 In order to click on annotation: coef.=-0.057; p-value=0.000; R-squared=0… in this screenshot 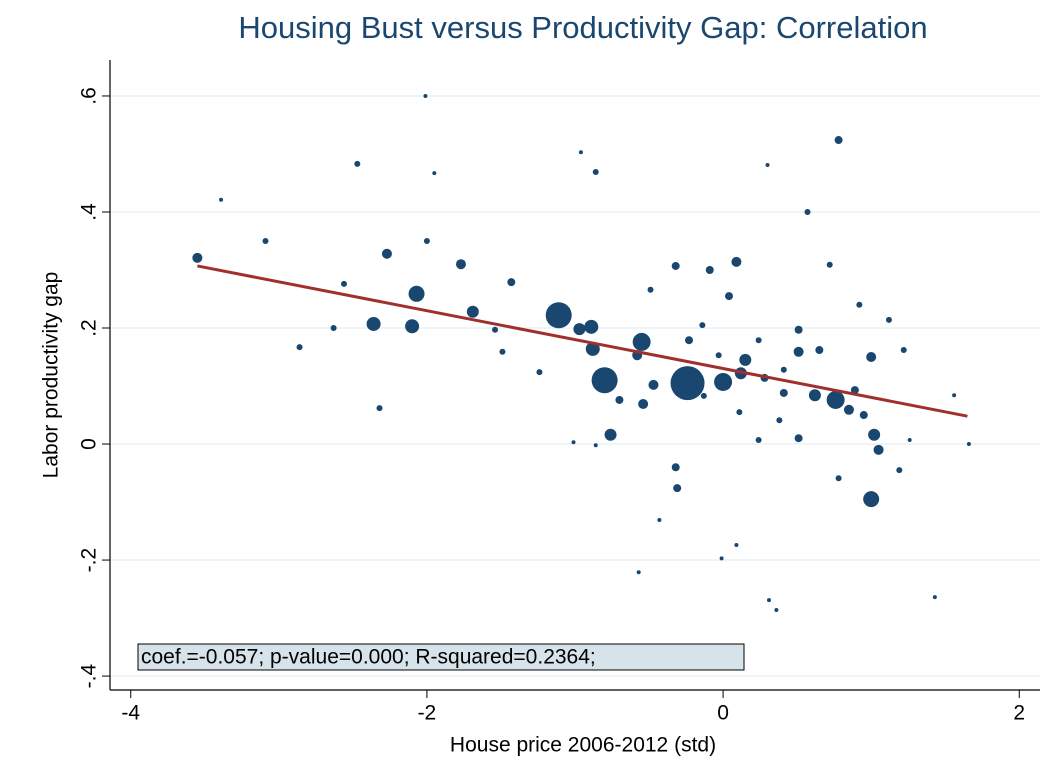, I will do `click(368, 657)`.